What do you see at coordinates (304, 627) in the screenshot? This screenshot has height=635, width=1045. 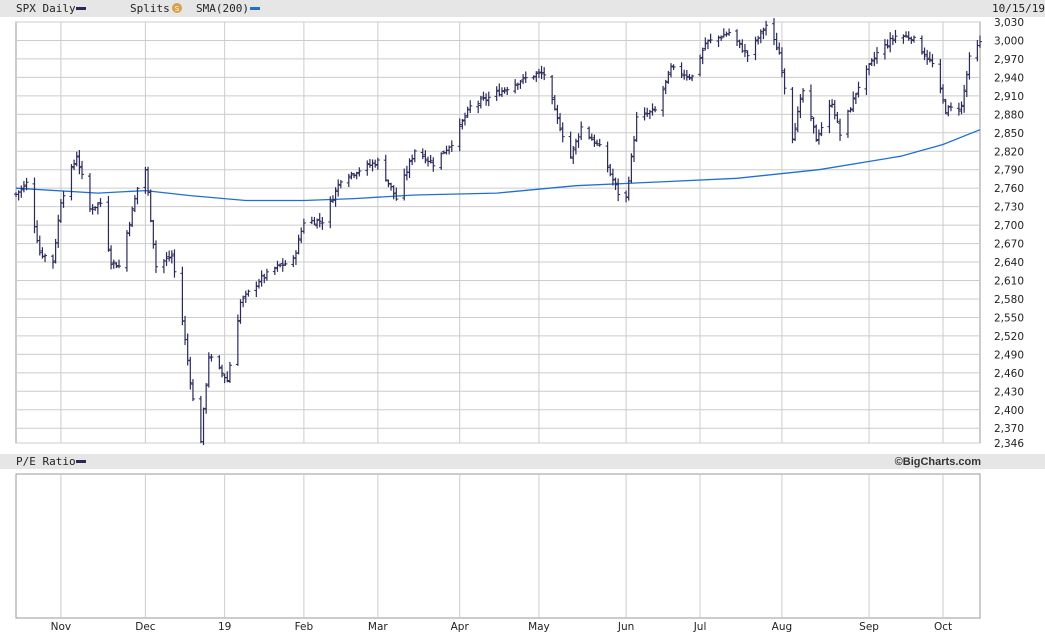 I see `x-tick-label: Feb` at bounding box center [304, 627].